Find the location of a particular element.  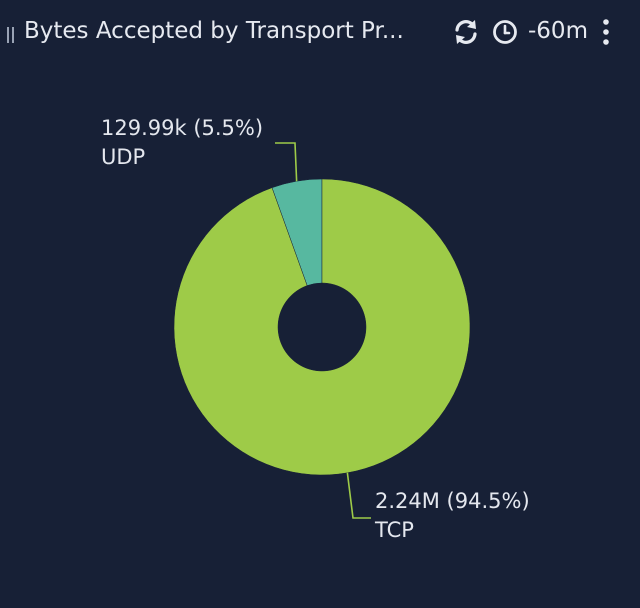

refresh-icon is located at coordinates (466, 32).